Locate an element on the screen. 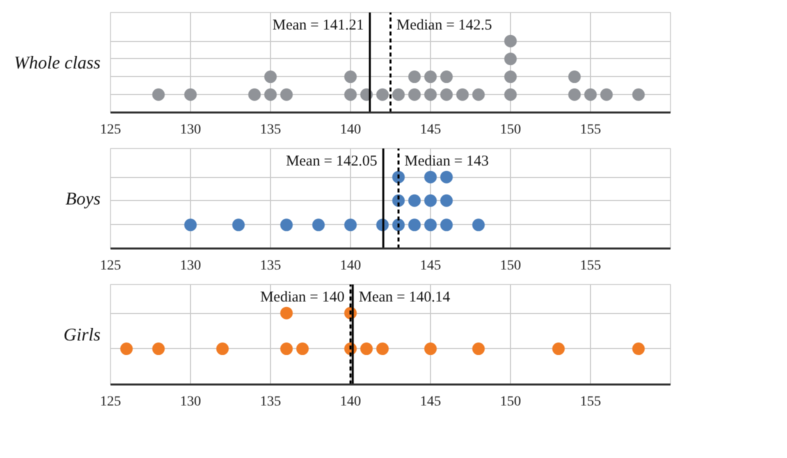  ref-line-label: Mean = 140.14 is located at coordinates (404, 298).